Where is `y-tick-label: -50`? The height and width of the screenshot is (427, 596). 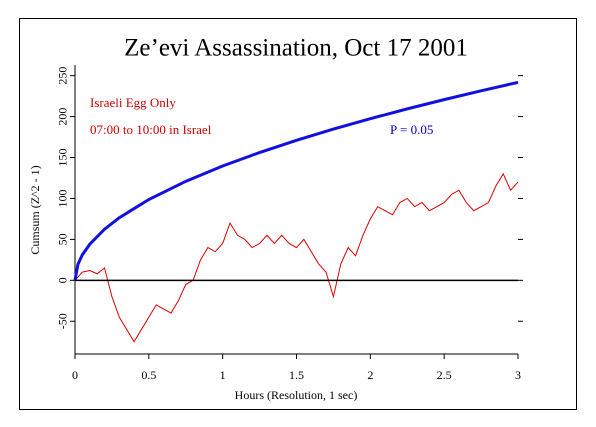 y-tick-label: -50 is located at coordinates (63, 321).